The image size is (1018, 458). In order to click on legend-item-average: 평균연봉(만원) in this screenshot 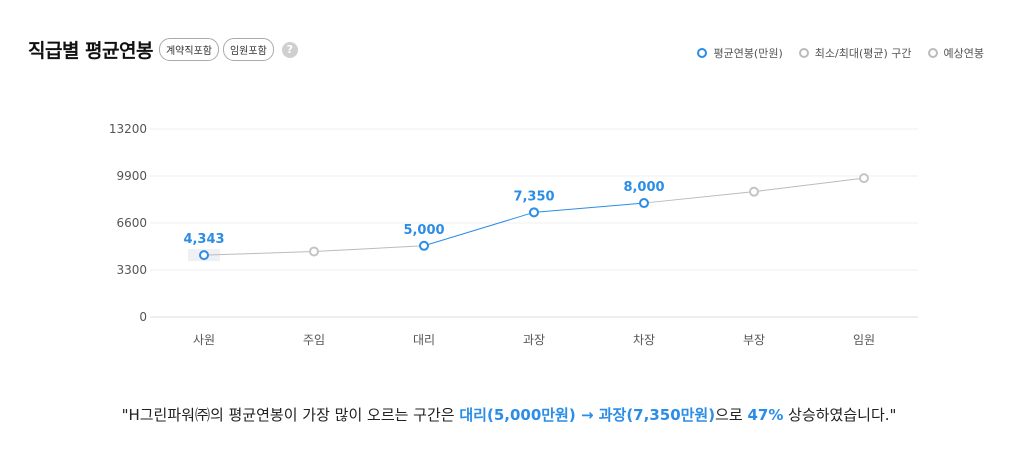, I will do `click(740, 53)`.